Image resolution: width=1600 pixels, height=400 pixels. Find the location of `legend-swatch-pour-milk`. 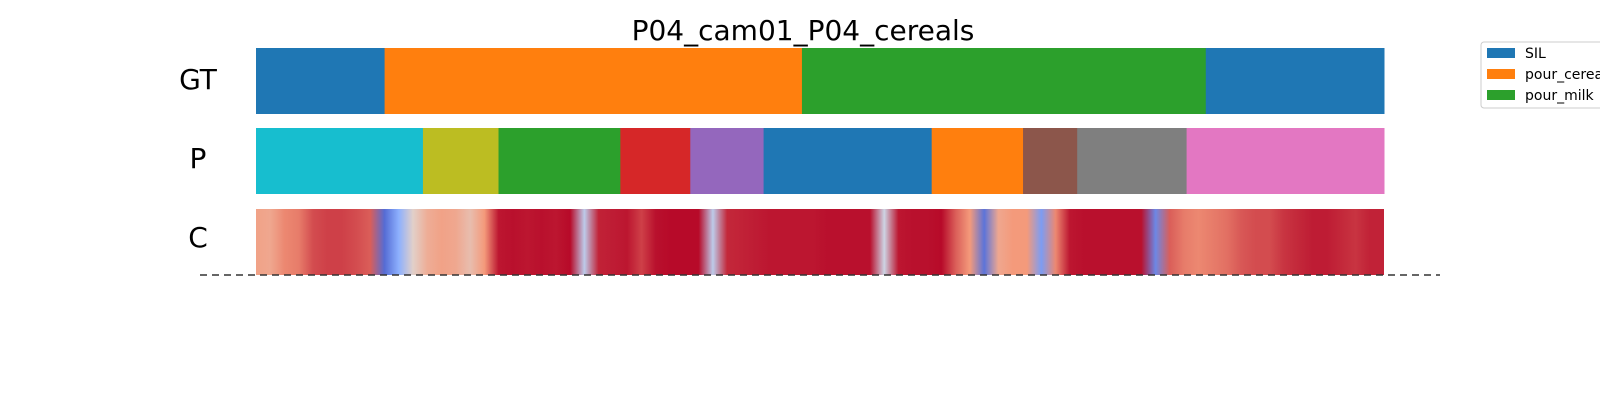

legend-swatch-pour-milk is located at coordinates (1501, 95).